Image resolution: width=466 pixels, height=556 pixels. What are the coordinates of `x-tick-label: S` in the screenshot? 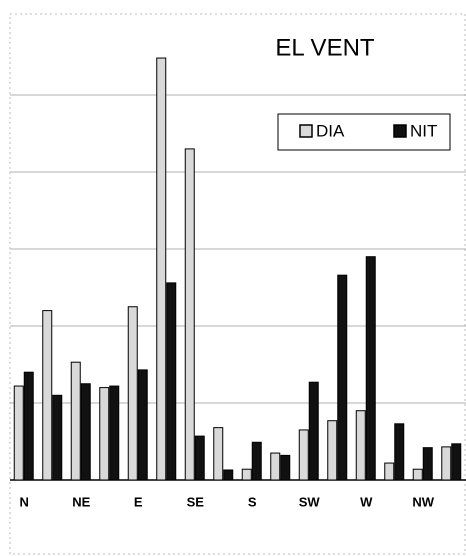 It's located at (252, 501).